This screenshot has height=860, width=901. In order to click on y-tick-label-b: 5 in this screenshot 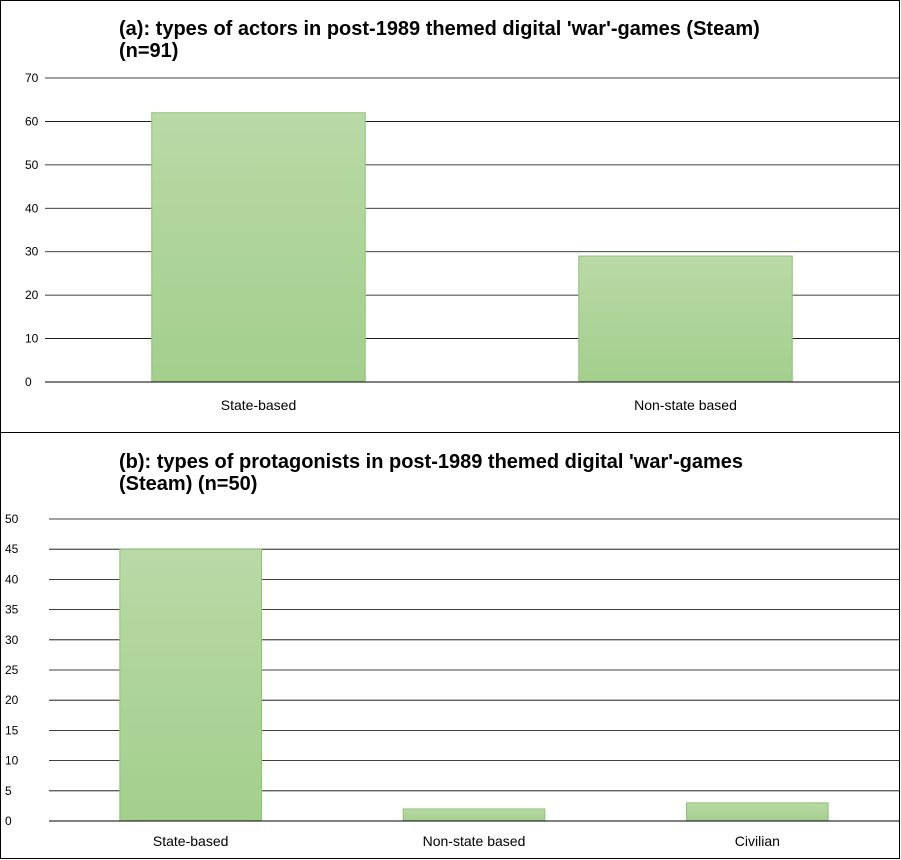, I will do `click(8, 791)`.